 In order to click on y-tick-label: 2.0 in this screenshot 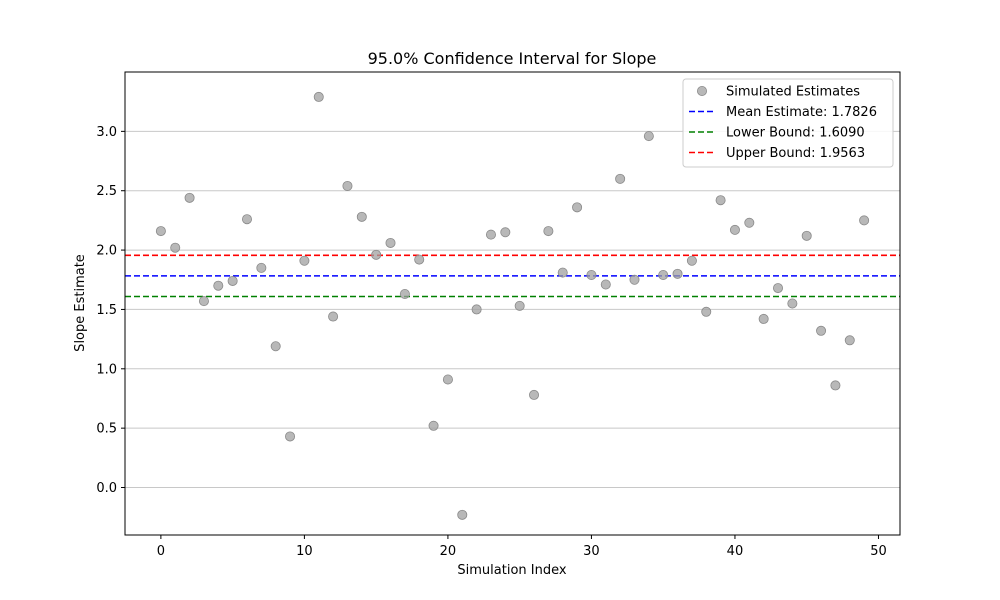, I will do `click(106, 251)`.